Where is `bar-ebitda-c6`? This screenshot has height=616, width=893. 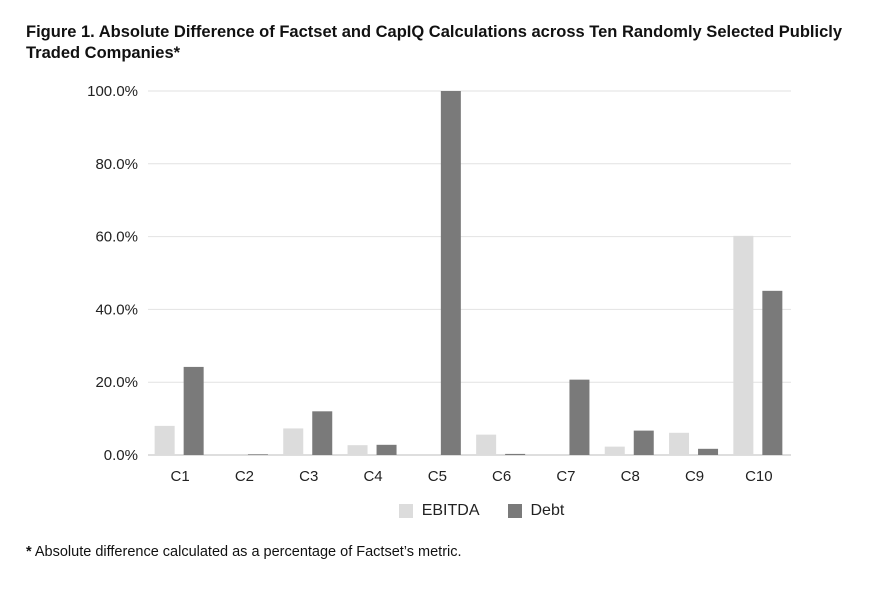
bar-ebitda-c6 is located at coordinates (486, 444).